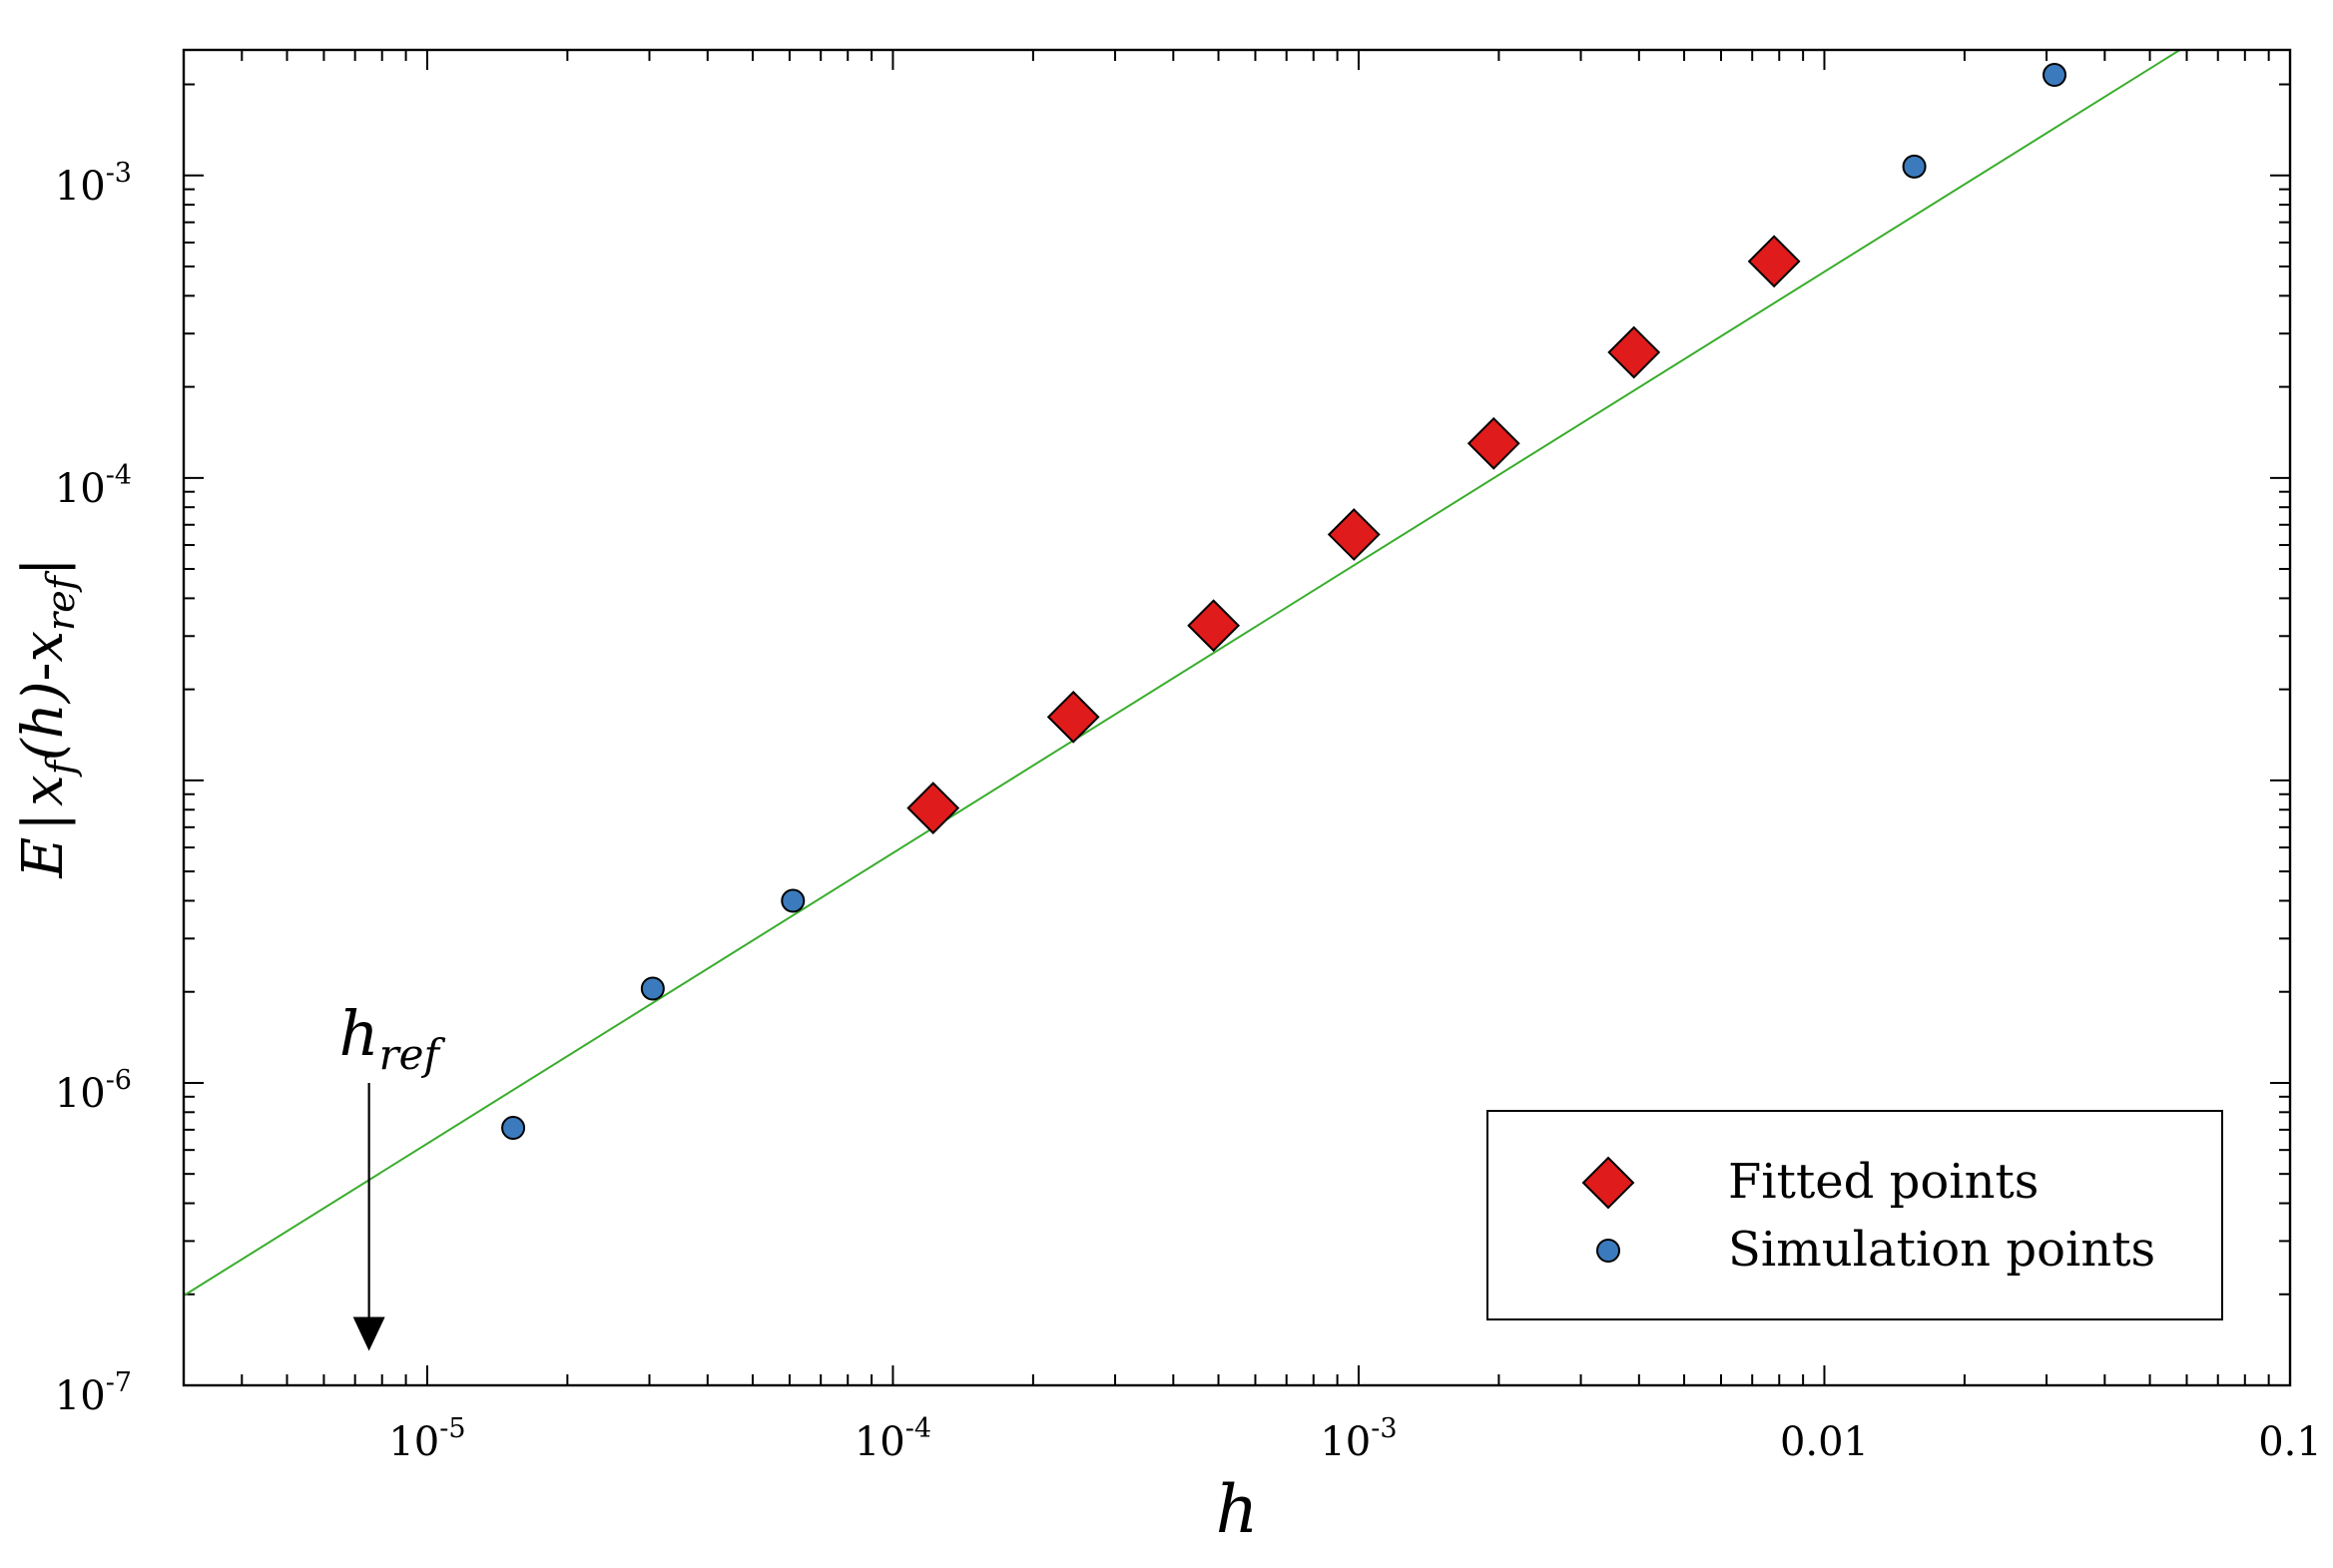  I want to click on x-tick-label: 10⁻³, so click(1358, 1439).